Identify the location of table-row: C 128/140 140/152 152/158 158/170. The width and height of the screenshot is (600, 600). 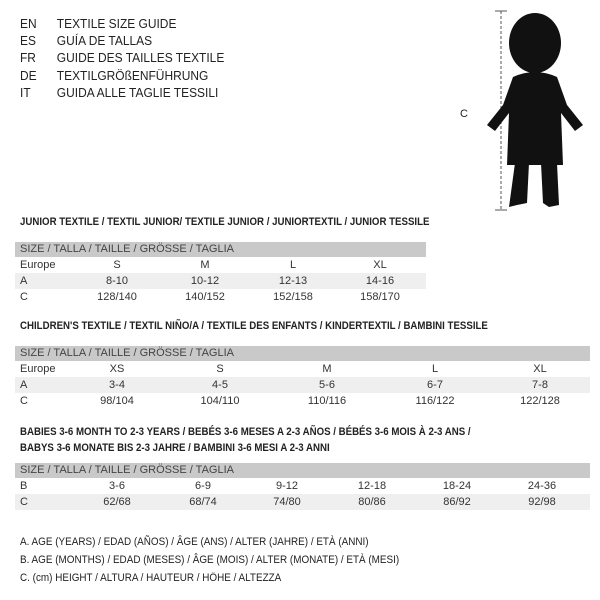
(220, 297).